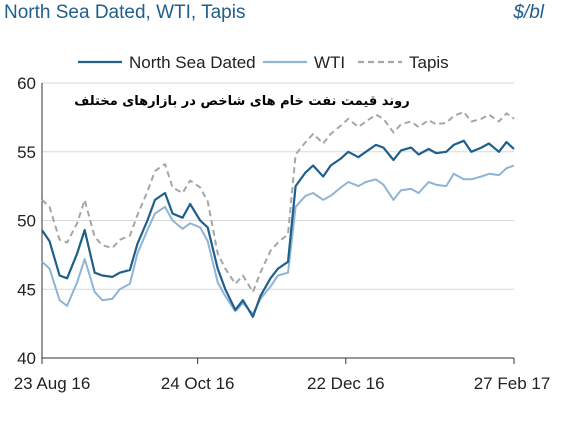  I want to click on x-tick-label: 24 Oct 16, so click(198, 383).